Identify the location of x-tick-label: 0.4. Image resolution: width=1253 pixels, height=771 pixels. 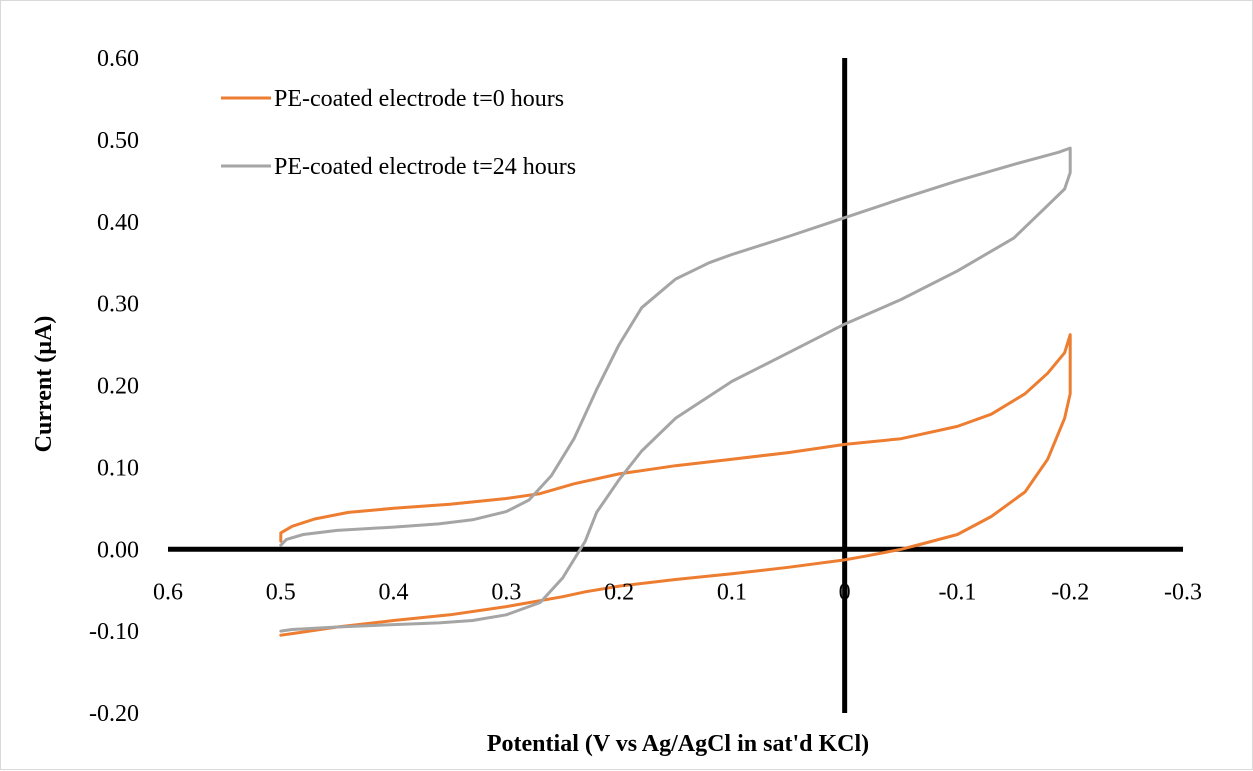
(394, 592).